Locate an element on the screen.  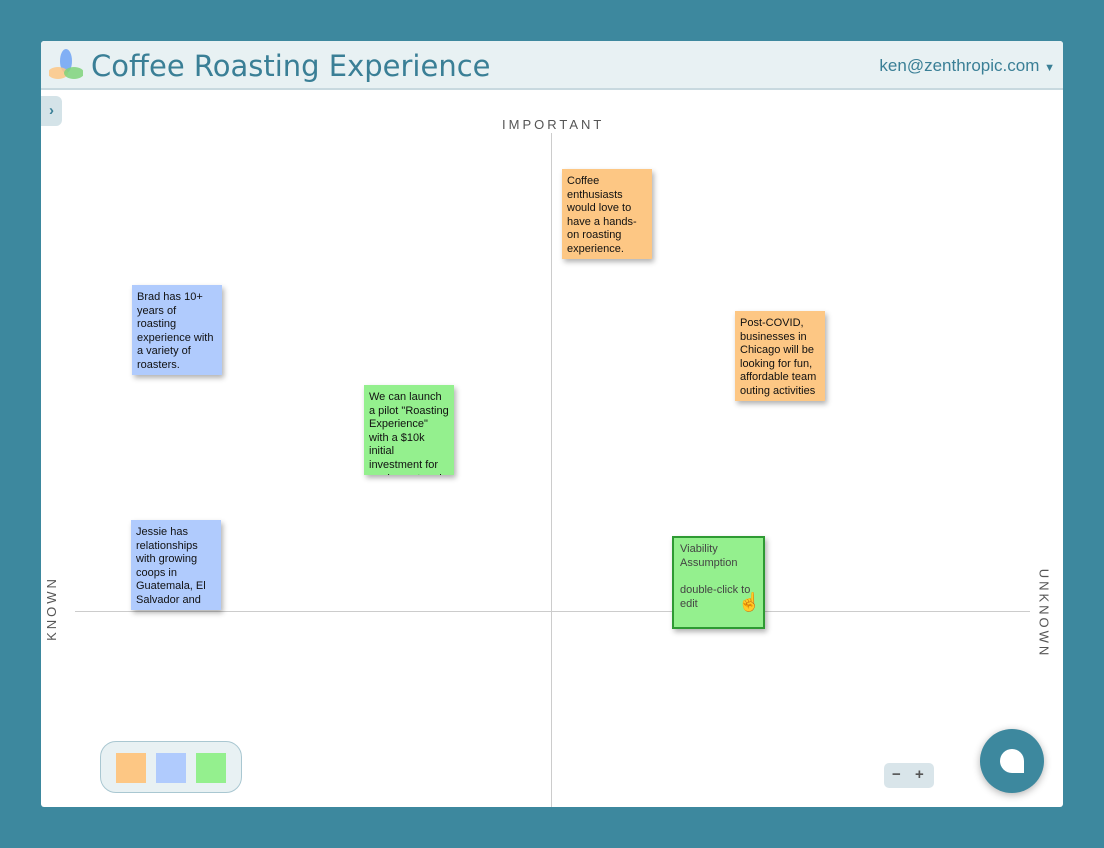
note-hint: double-click to edit is located at coordinates (715, 597).